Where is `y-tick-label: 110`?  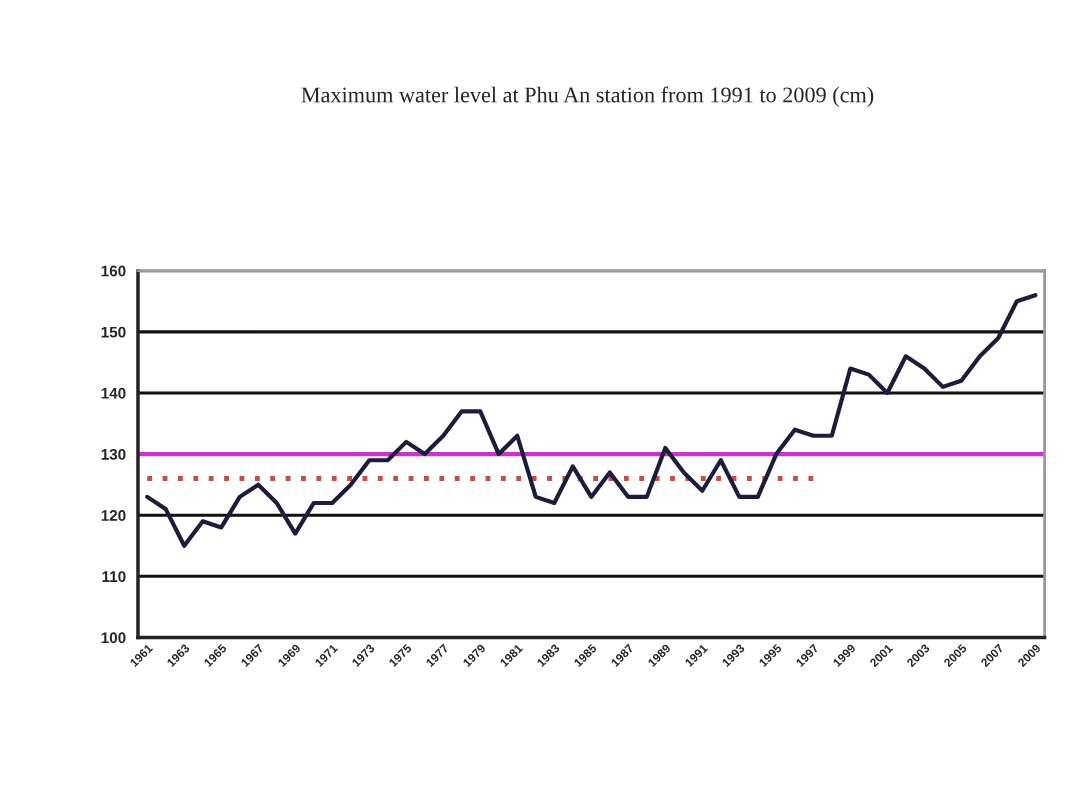 y-tick-label: 110 is located at coordinates (114, 577).